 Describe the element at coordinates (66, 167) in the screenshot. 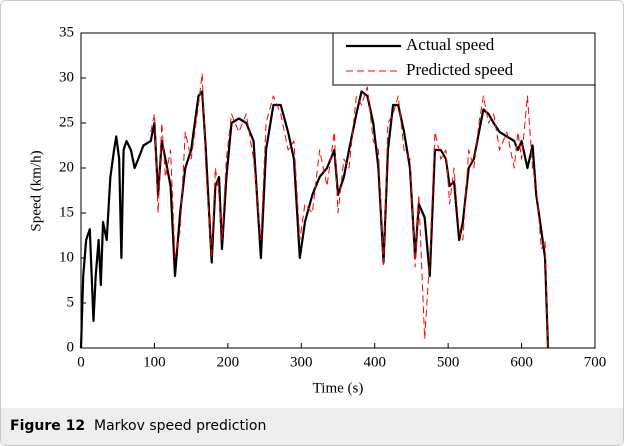

I see `y-tick-label: 20` at that location.